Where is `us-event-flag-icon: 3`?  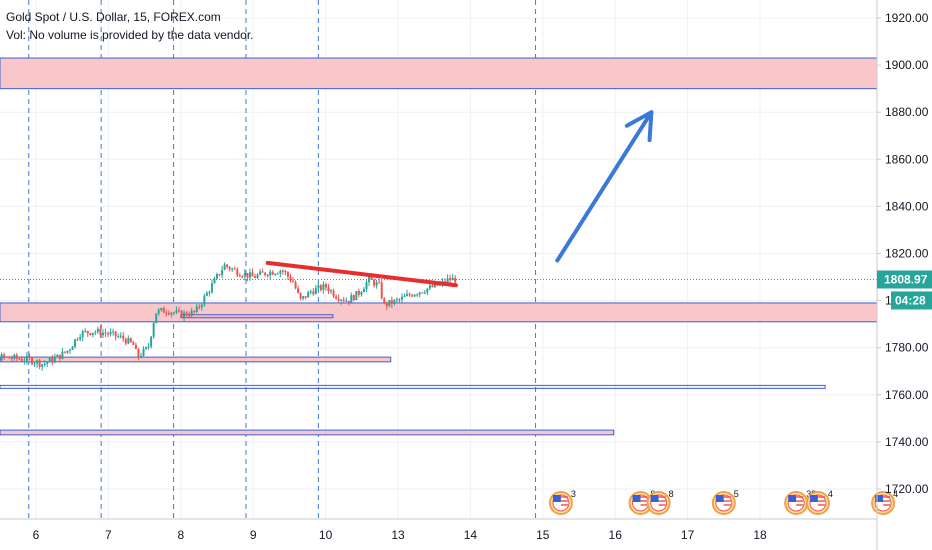
us-event-flag-icon: 3 is located at coordinates (562, 502).